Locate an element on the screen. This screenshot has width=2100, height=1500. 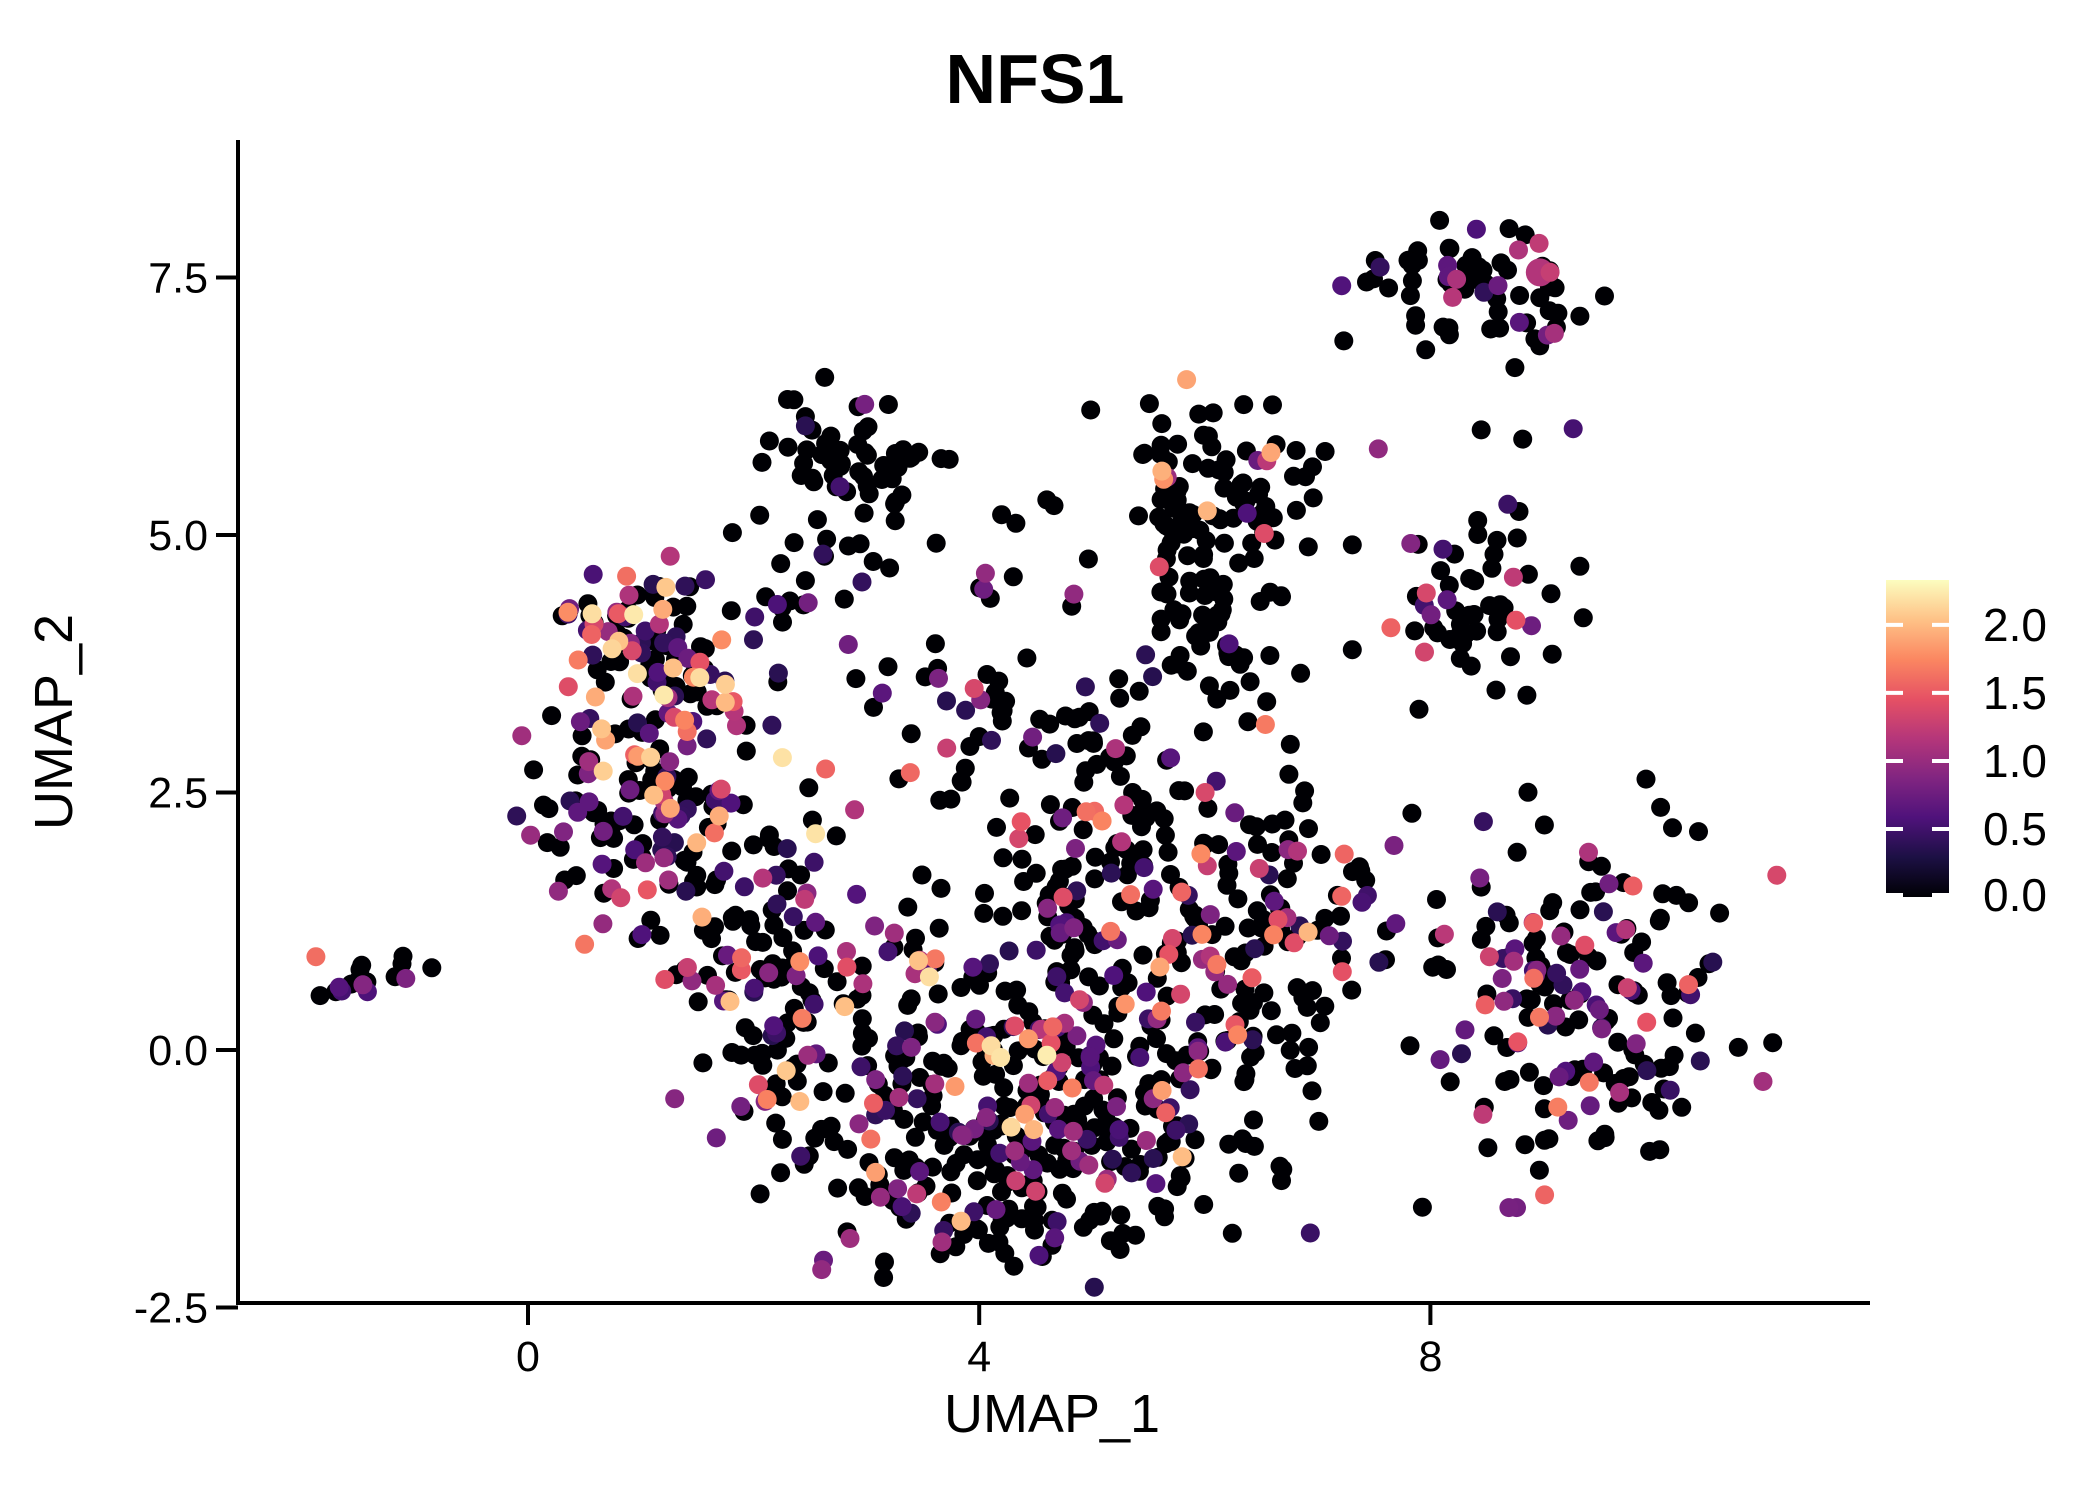
colorbar-tick-label: 0.5 is located at coordinates (2015, 829).